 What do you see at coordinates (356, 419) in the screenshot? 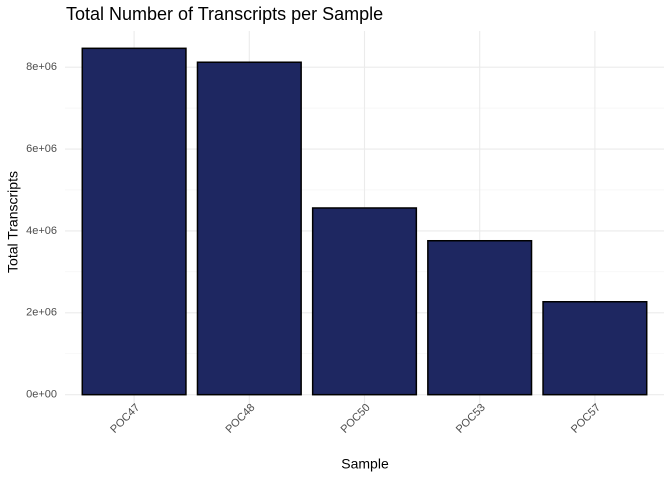
I see `x-tick-label: POC50` at bounding box center [356, 419].